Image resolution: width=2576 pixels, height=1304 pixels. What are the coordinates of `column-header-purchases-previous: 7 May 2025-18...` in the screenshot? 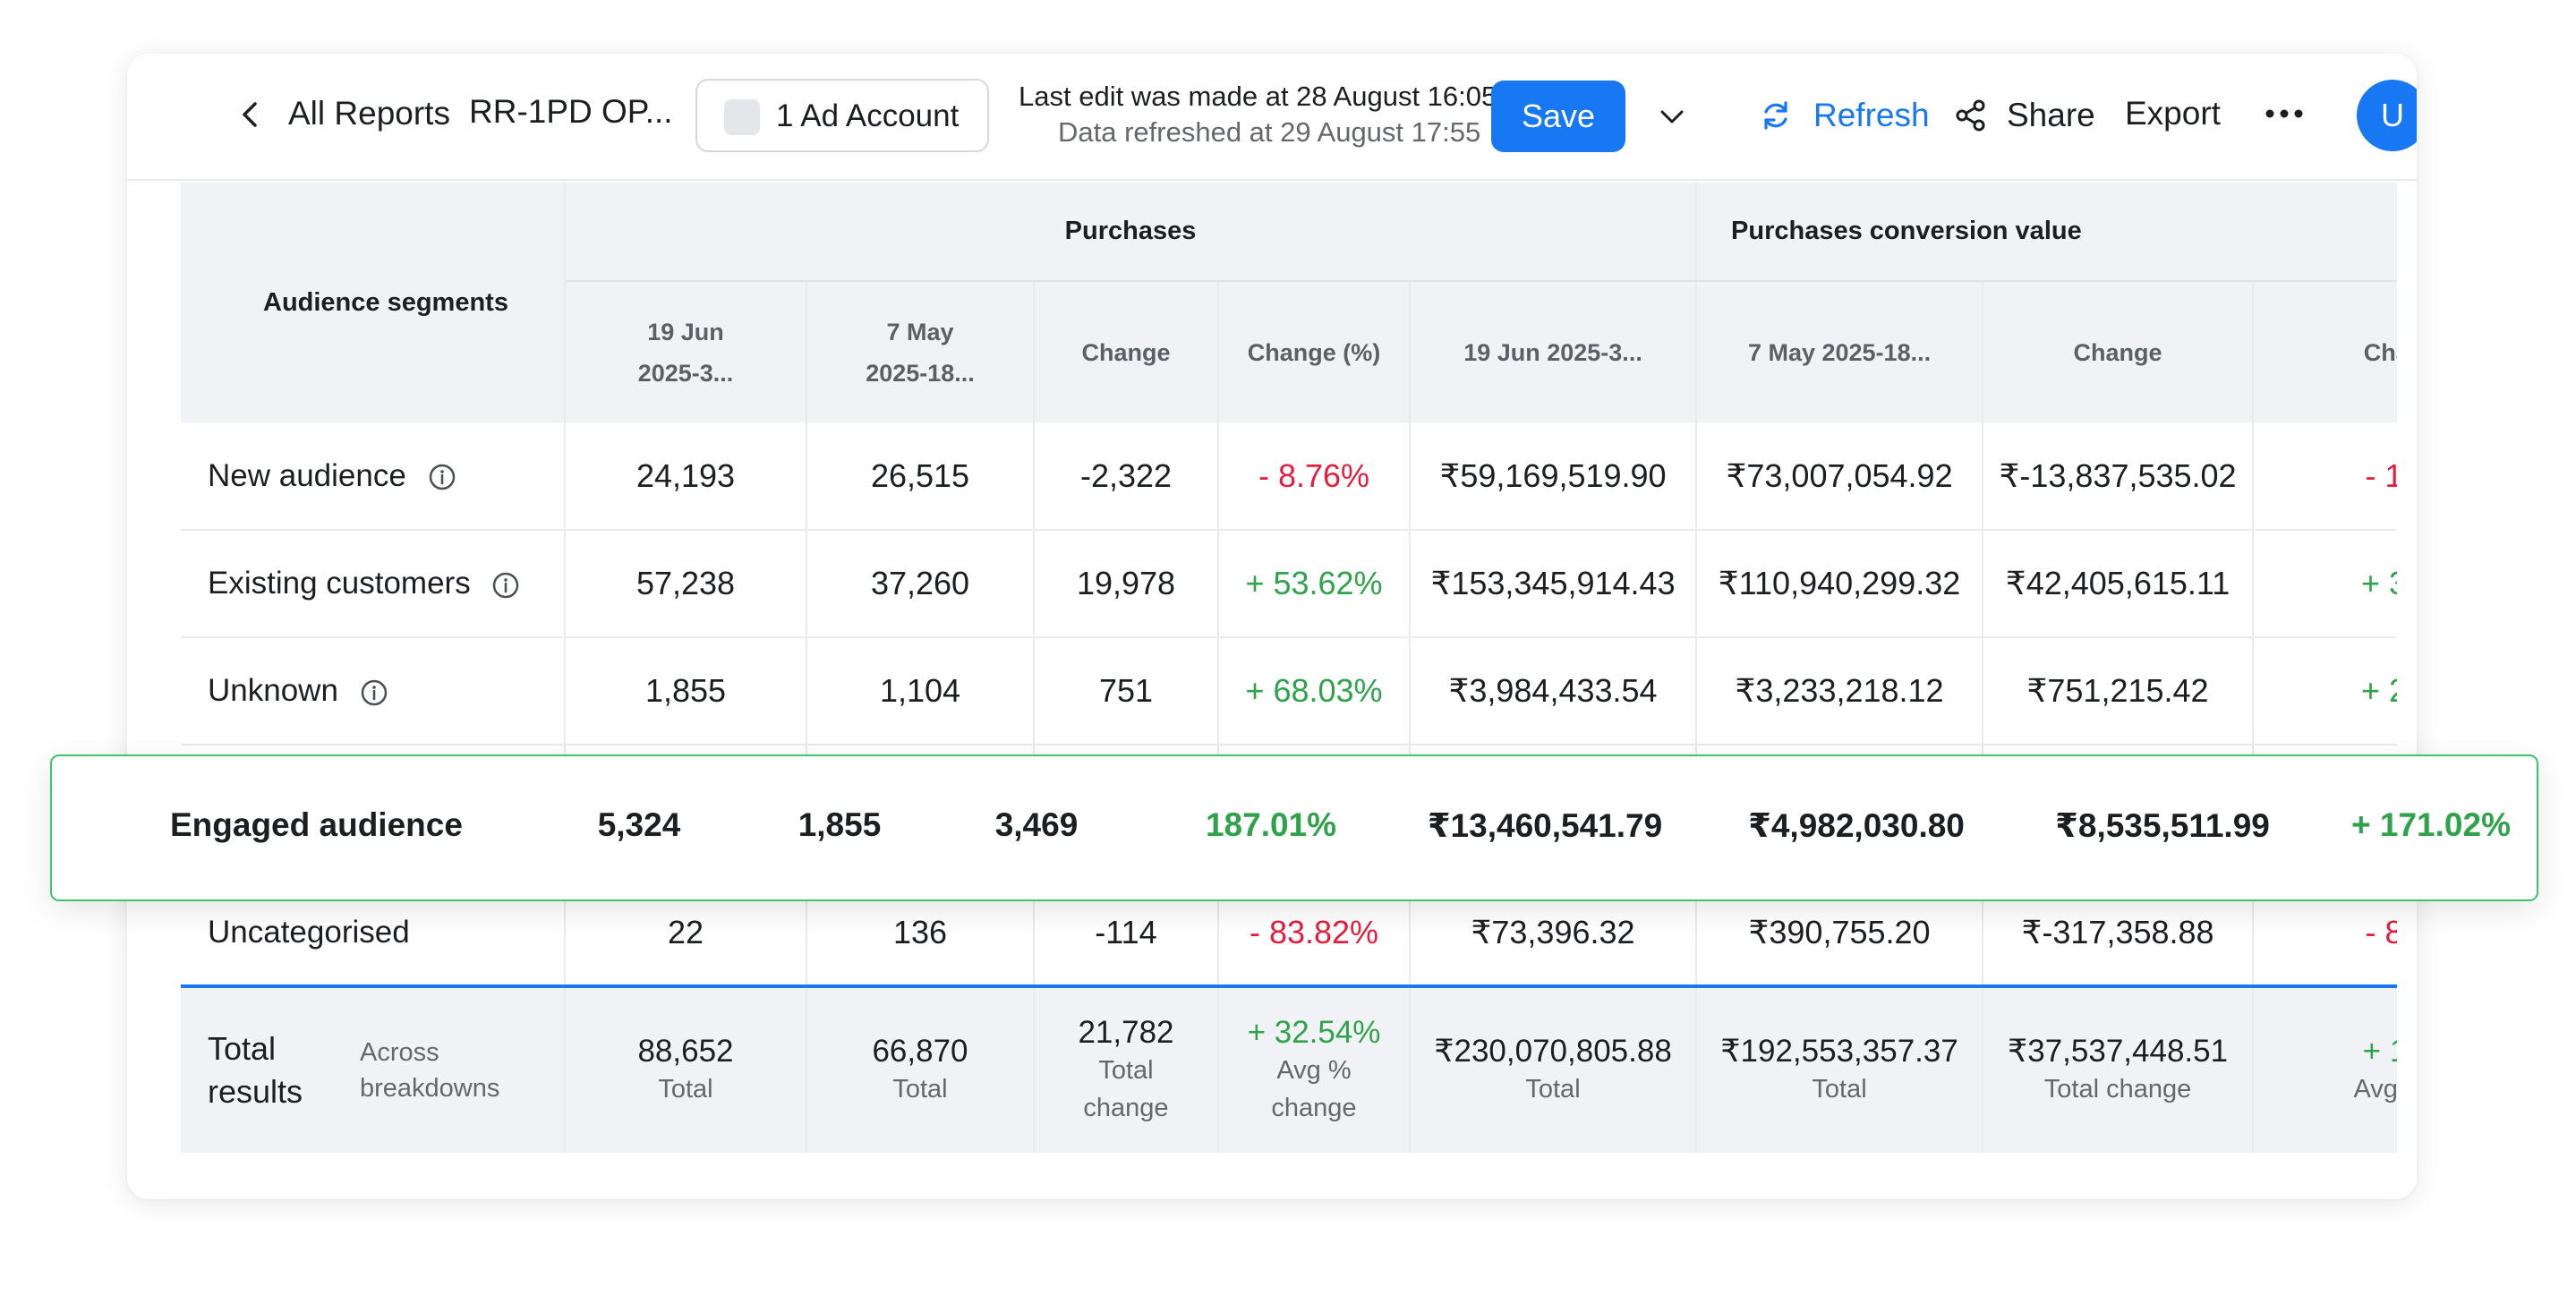 It's located at (920, 351).